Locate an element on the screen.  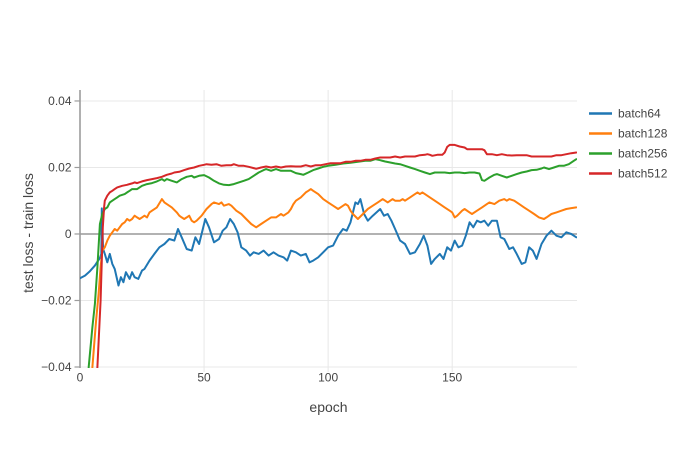
x-tick-label: 0 is located at coordinates (80, 378).